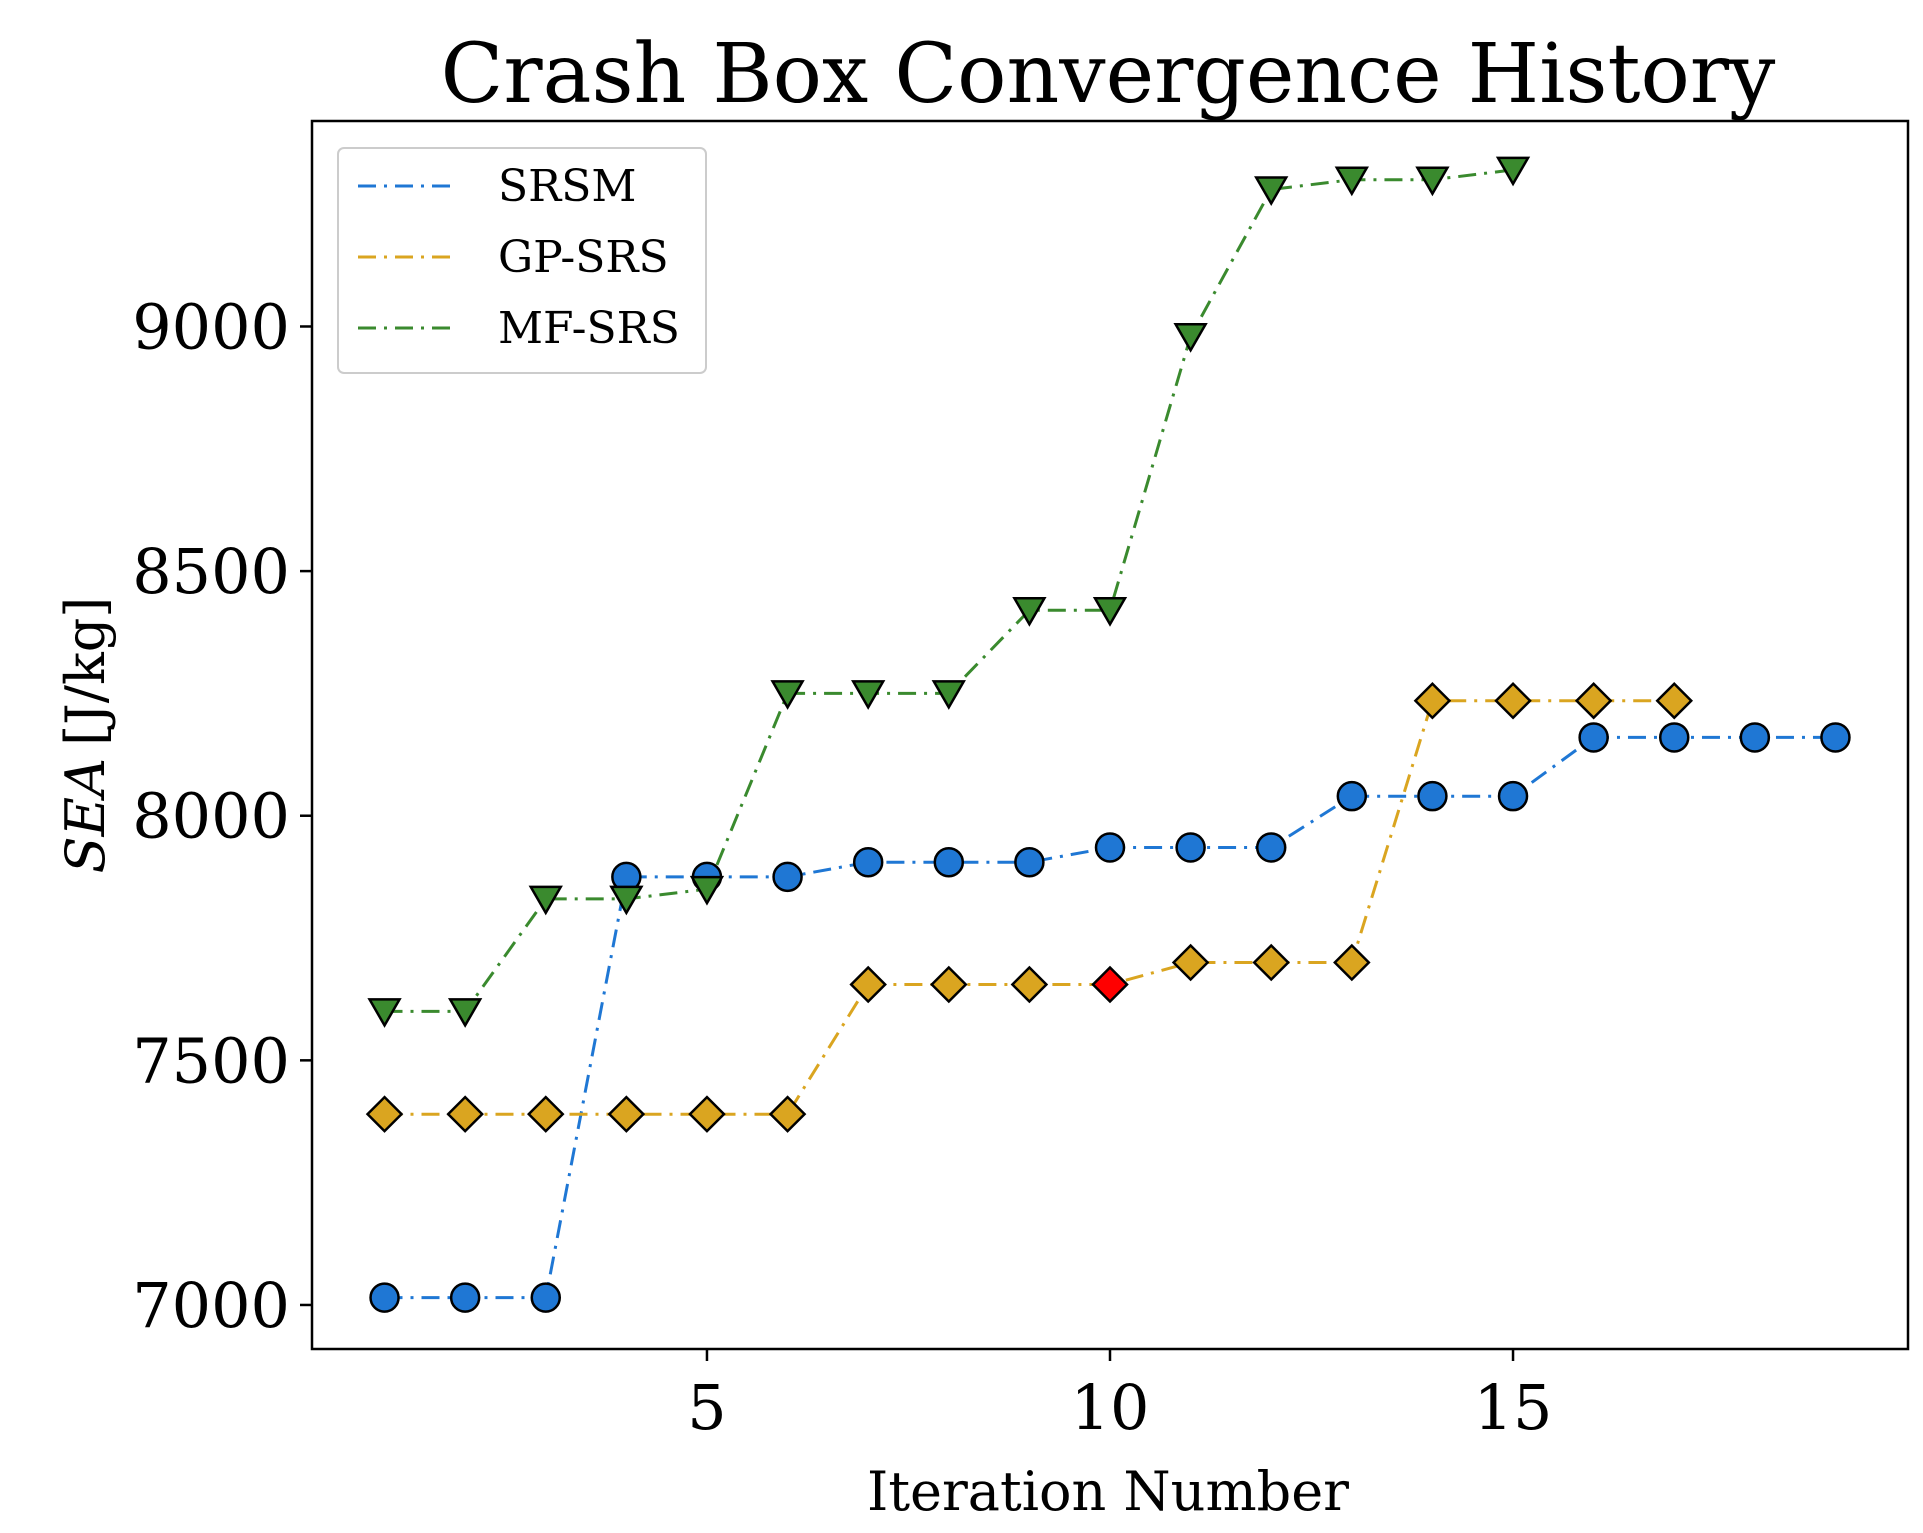 This screenshot has height=1533, width=1923. Describe the element at coordinates (583, 257) in the screenshot. I see `legend-label-gp-srs: GP-SRS` at that location.